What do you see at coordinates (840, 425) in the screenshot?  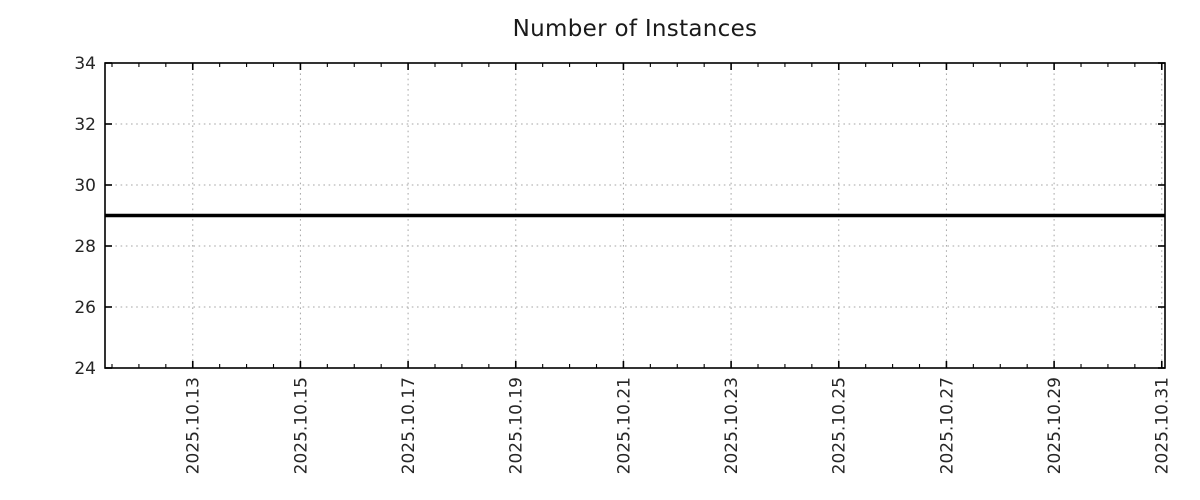 I see `x-tick-label: 2025.10.25` at bounding box center [840, 425].